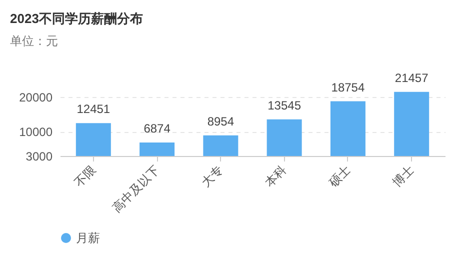 This screenshot has height=266, width=475. What do you see at coordinates (76, 18) in the screenshot?
I see `chart-title: 2023不同学历薪酬分布` at bounding box center [76, 18].